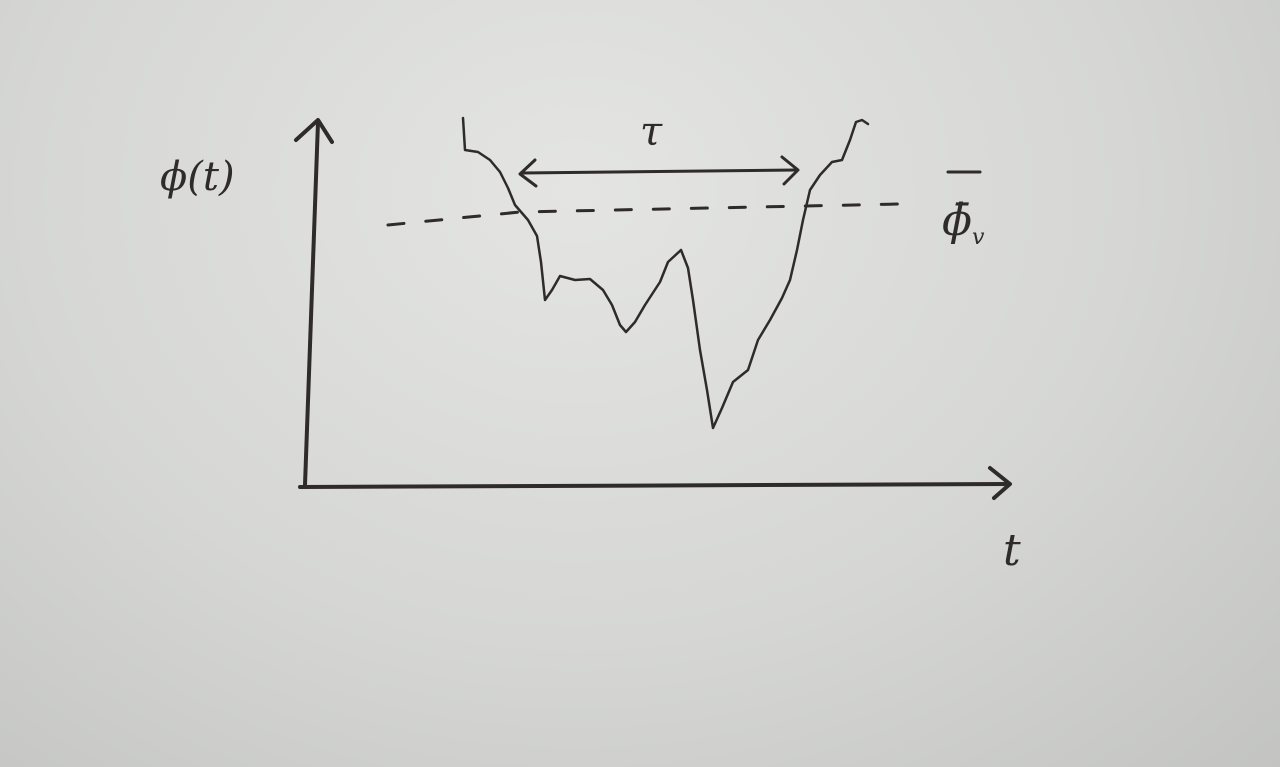 This screenshot has height=767, width=1280. Describe the element at coordinates (1000, 483) in the screenshot. I see `x-axis-arrow` at that location.